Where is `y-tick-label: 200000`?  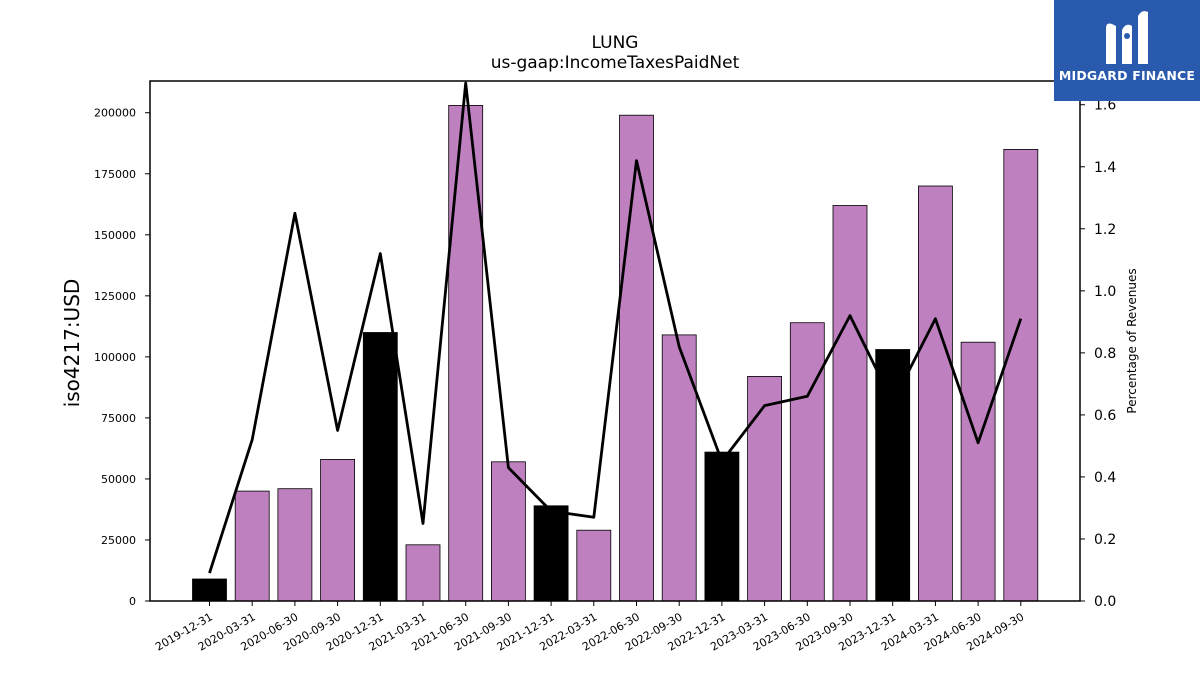 y-tick-label: 200000 is located at coordinates (115, 113).